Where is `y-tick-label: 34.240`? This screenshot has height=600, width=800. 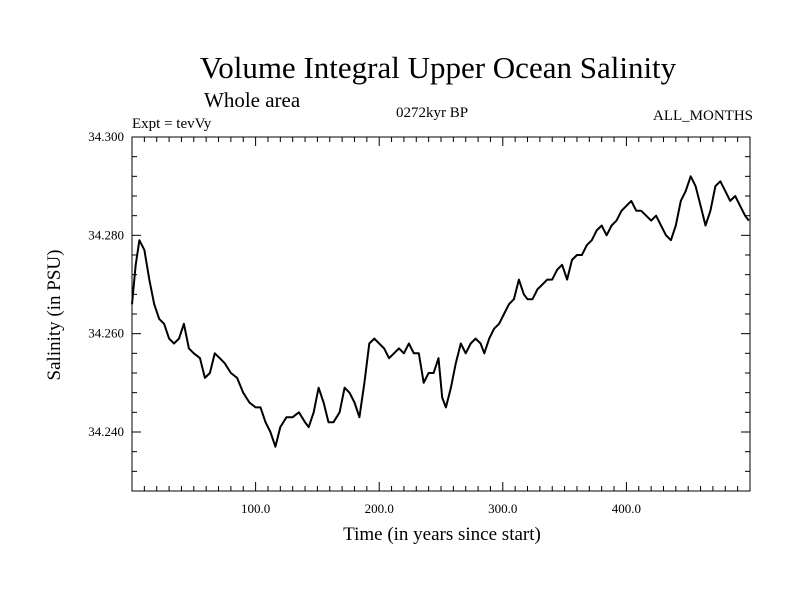
y-tick-label: 34.240 is located at coordinates (106, 431).